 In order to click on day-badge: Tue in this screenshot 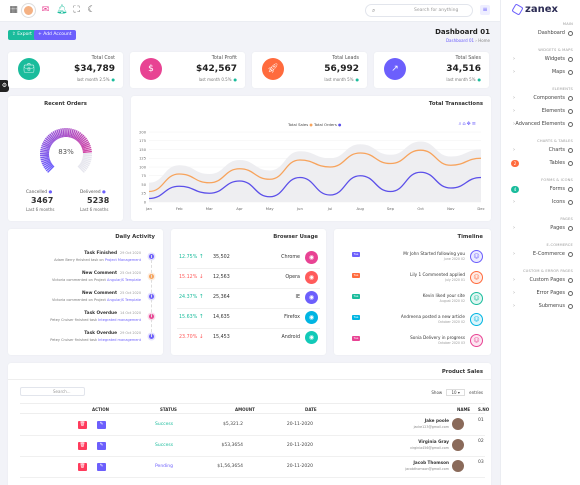, I will do `click(356, 275)`.